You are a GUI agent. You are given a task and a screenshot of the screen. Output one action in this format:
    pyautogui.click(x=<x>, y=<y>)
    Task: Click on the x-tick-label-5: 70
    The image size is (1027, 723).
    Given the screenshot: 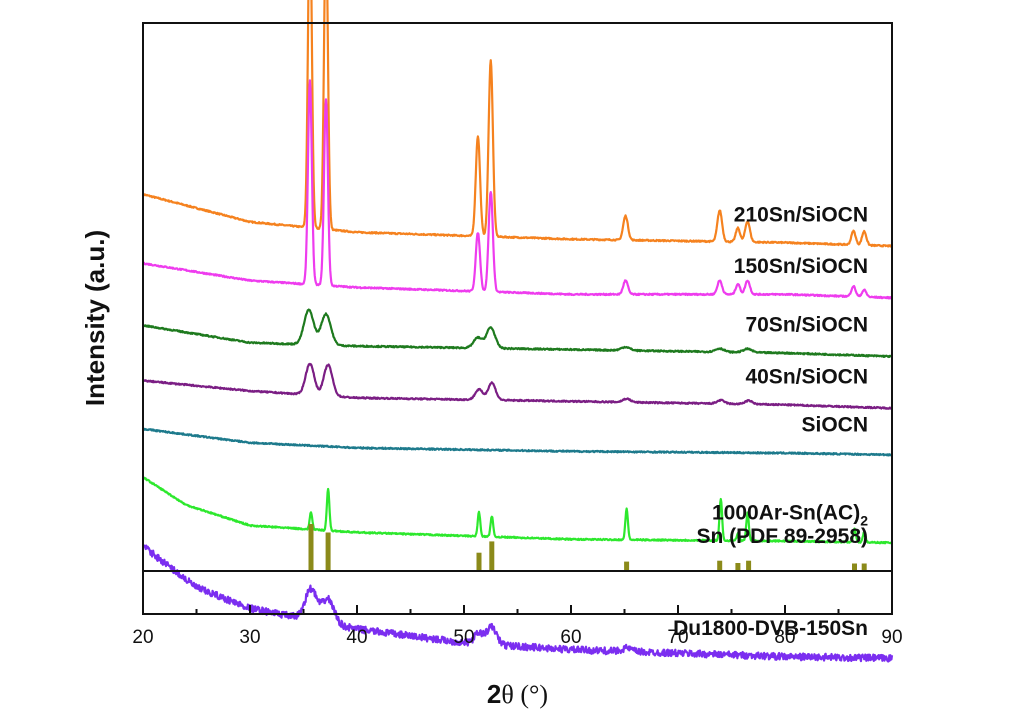 What is the action you would take?
    pyautogui.click(x=677, y=637)
    